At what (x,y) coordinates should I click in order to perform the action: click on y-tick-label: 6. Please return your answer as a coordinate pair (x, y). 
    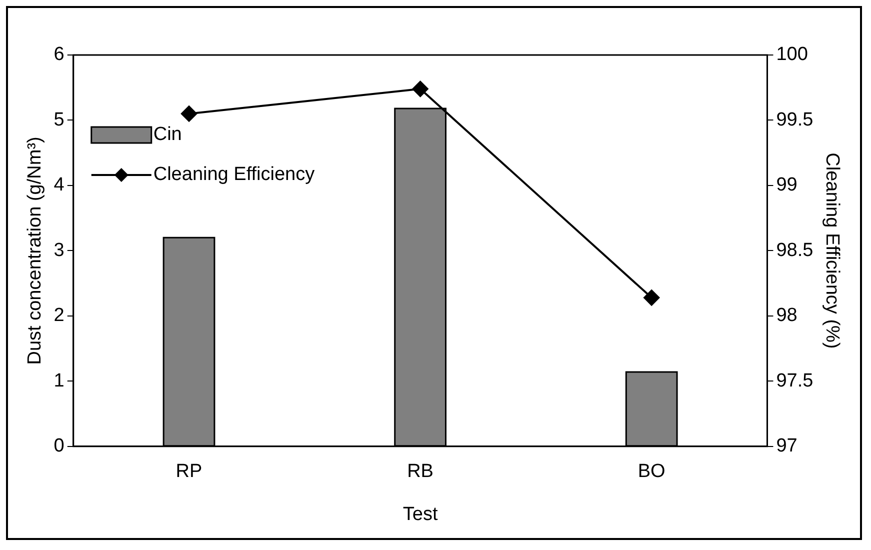
    Looking at the image, I should click on (59, 55).